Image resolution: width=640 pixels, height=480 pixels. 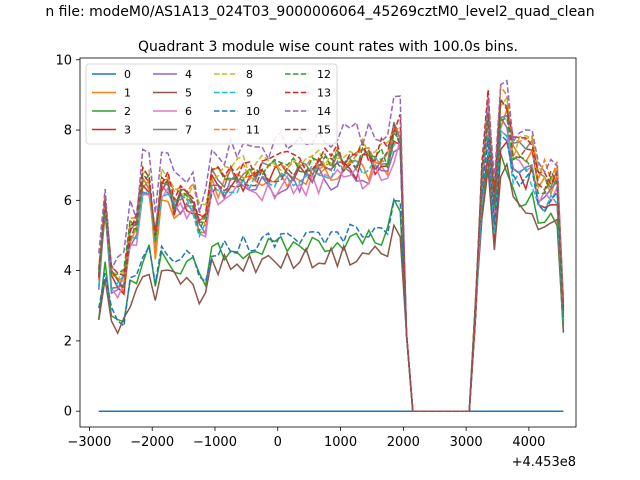 I want to click on legend-label-12: 12, so click(x=324, y=74).